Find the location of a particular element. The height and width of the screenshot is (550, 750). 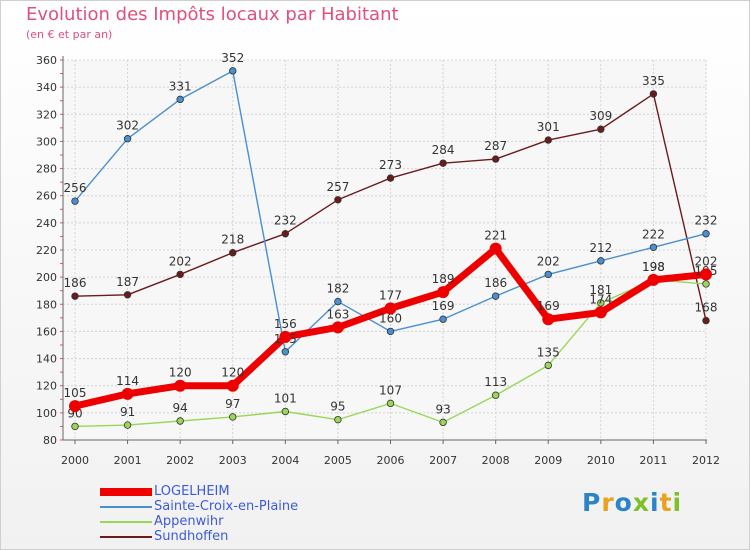

x-tick-label: 2008 is located at coordinates (496, 460).